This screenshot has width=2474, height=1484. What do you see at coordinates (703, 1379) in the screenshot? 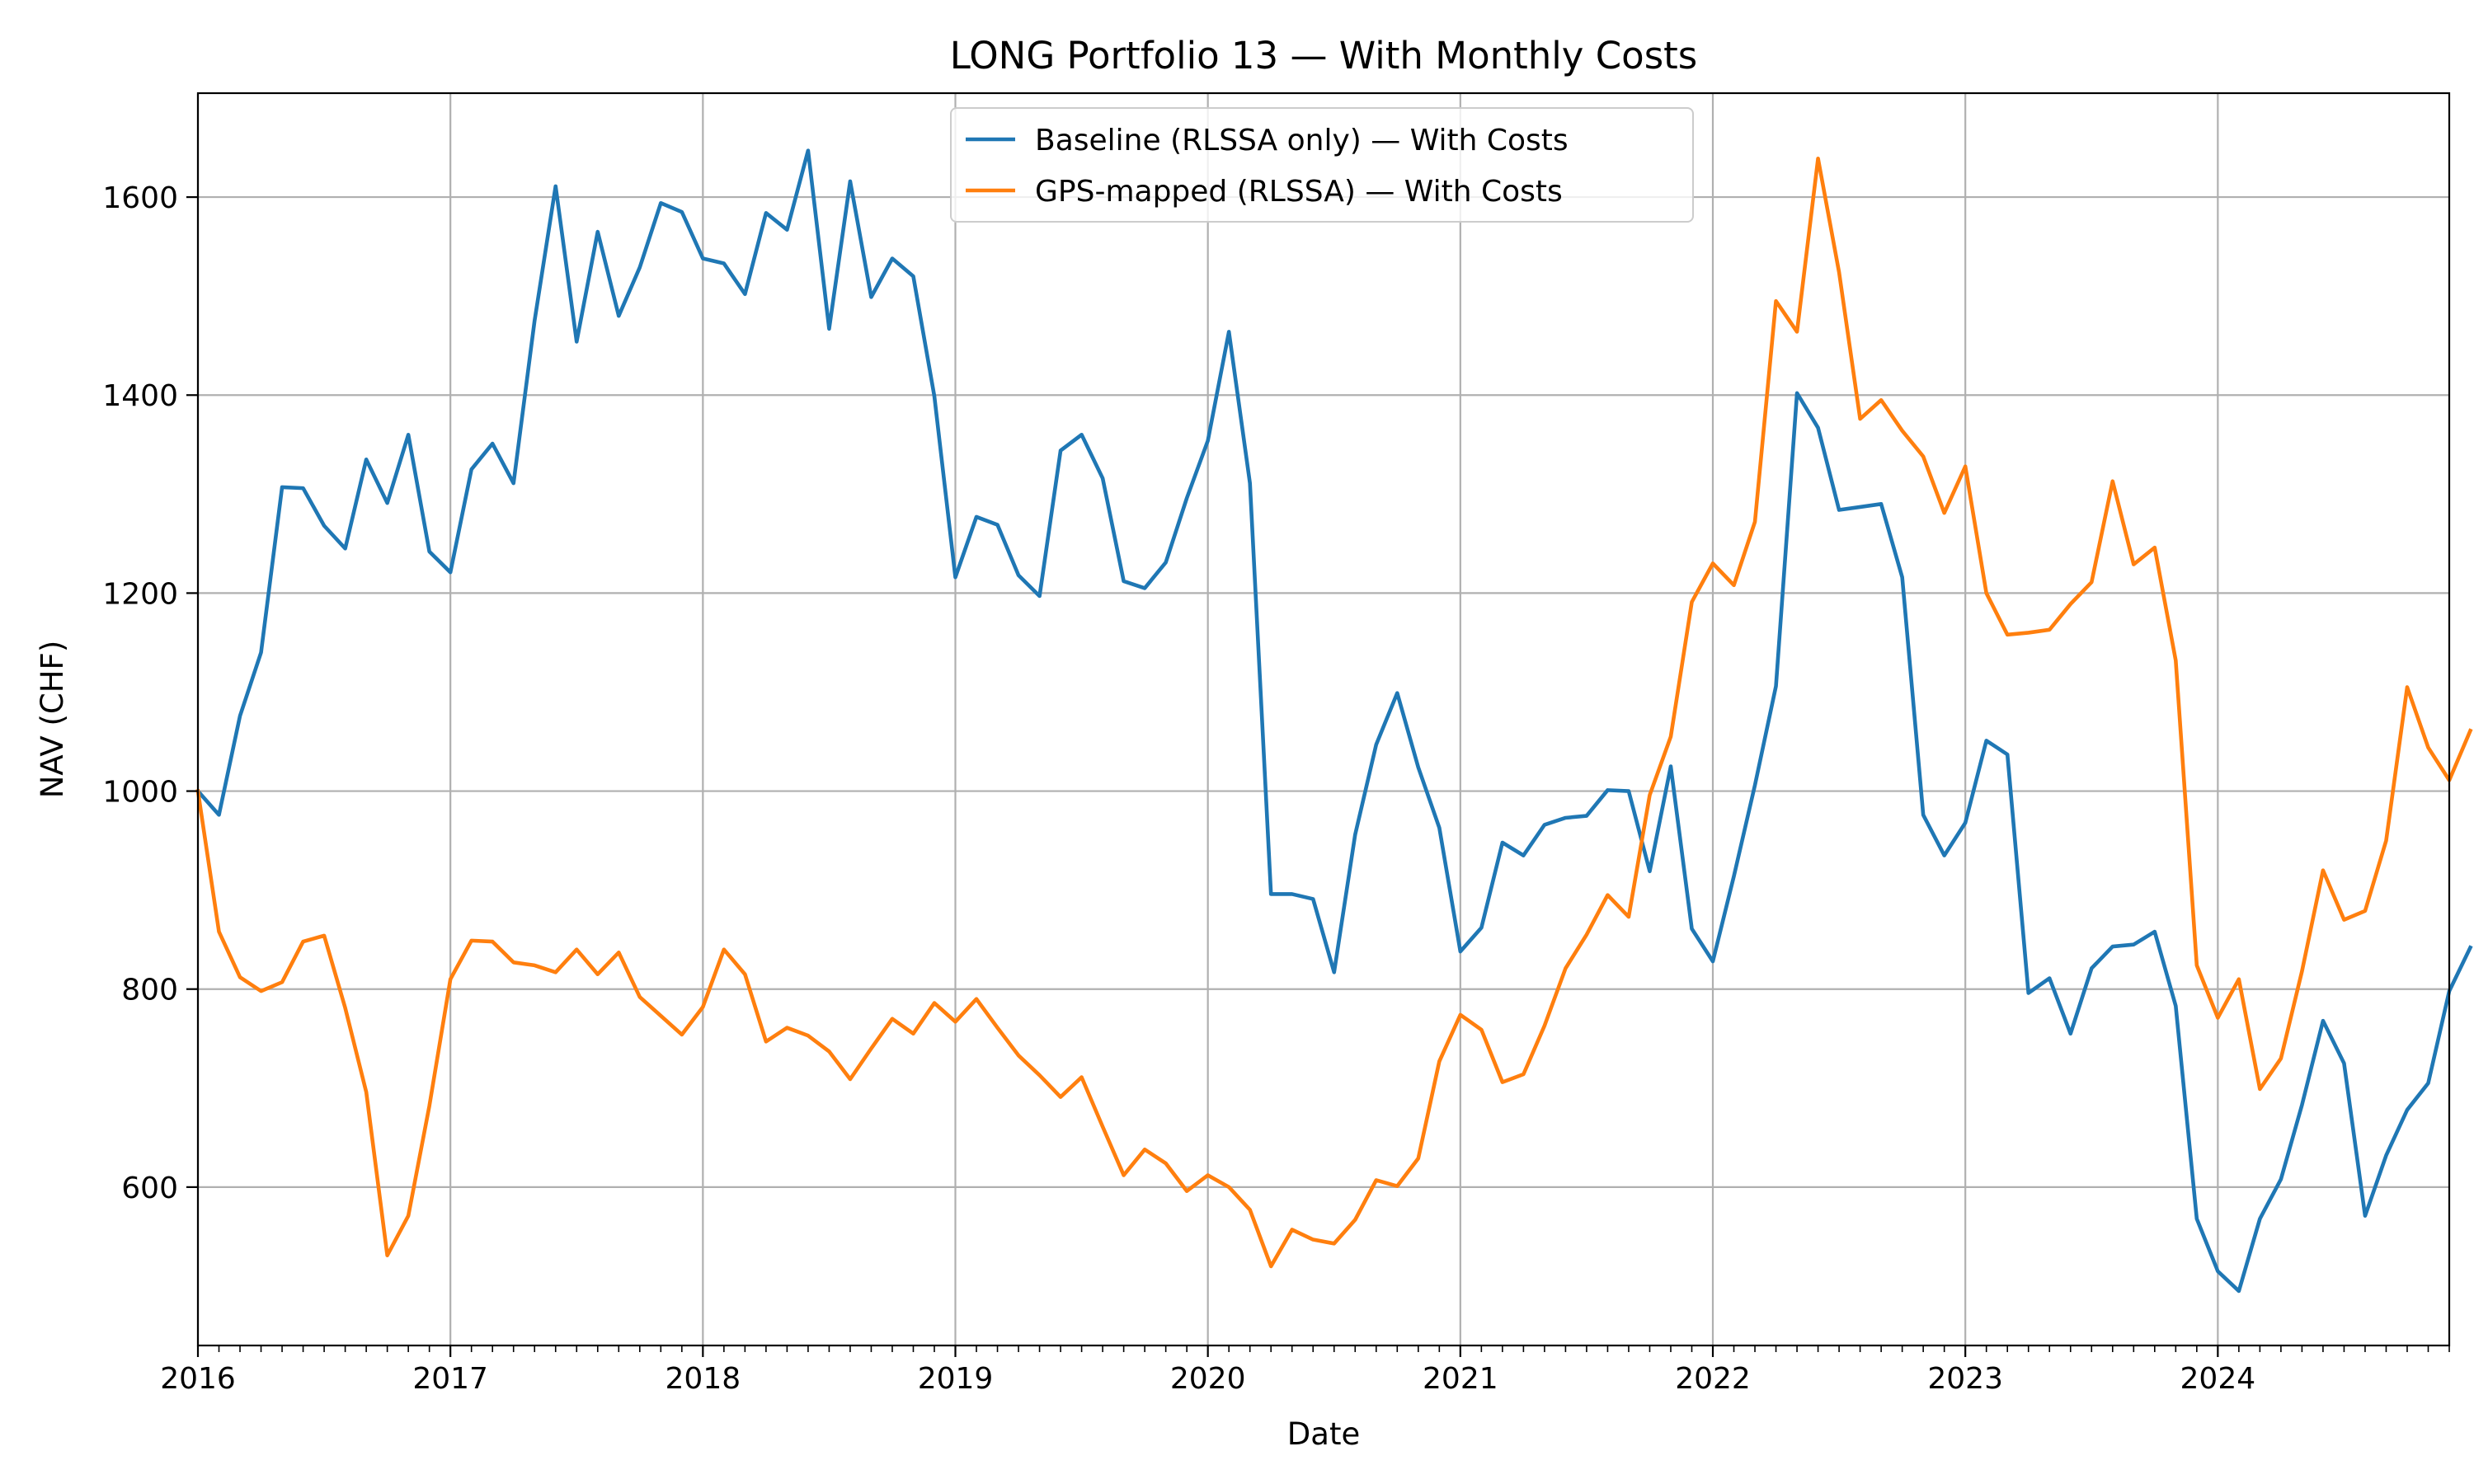
I see `x-tick-label: 2018` at bounding box center [703, 1379].